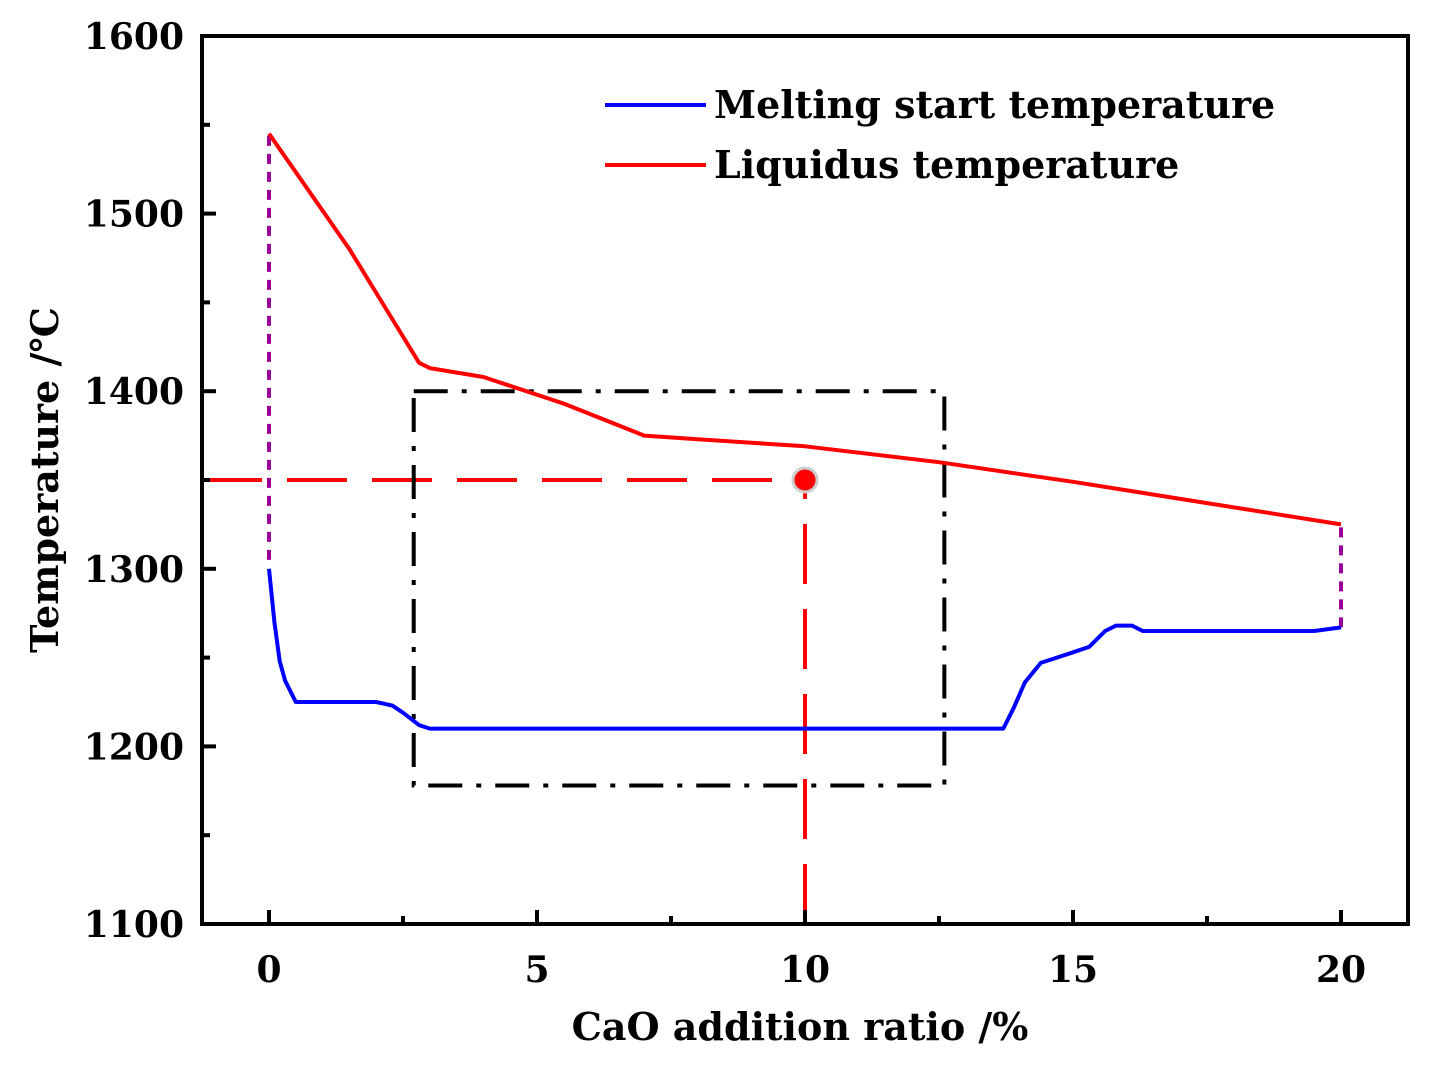 The image size is (1431, 1068). Describe the element at coordinates (800, 1026) in the screenshot. I see `x-axis-title: CaO addition ratio /%` at that location.